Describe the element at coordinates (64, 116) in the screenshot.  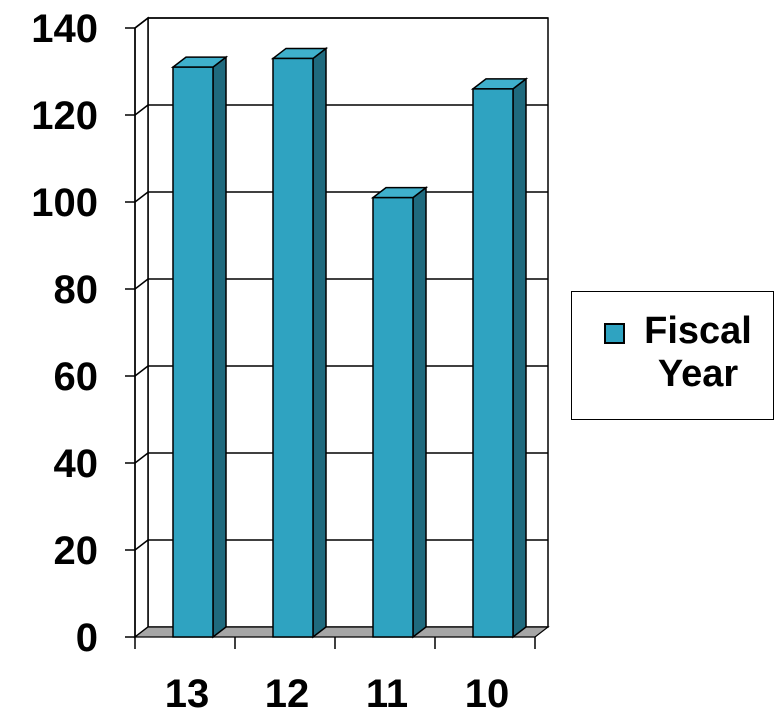
I see `y-tick-label: 120` at that location.